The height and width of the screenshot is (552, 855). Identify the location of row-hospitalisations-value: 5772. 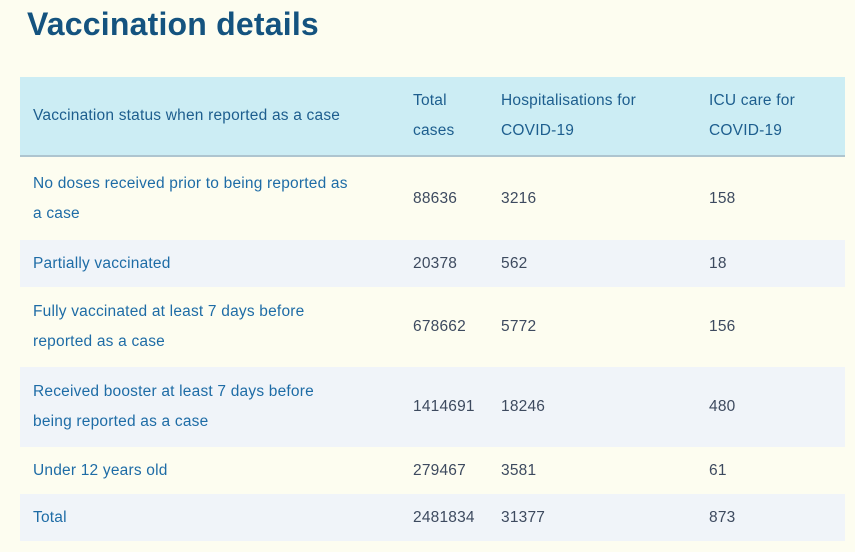
(519, 326).